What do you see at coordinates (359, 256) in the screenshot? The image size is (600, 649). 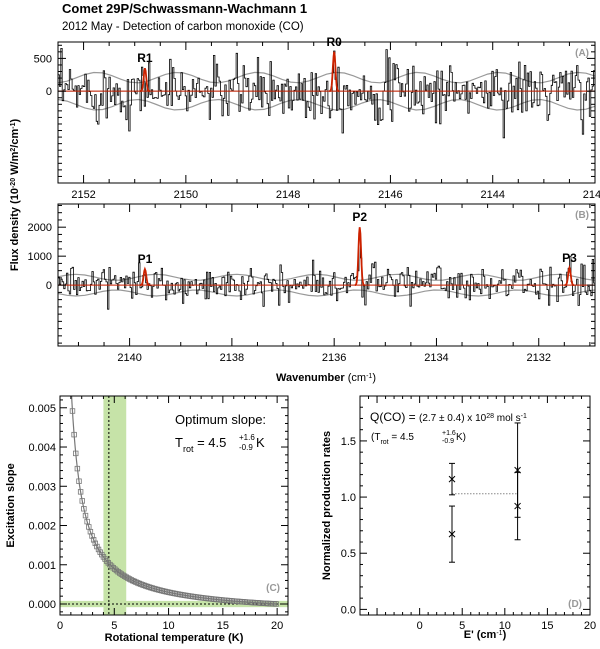 I see `model-line-p2` at bounding box center [359, 256].